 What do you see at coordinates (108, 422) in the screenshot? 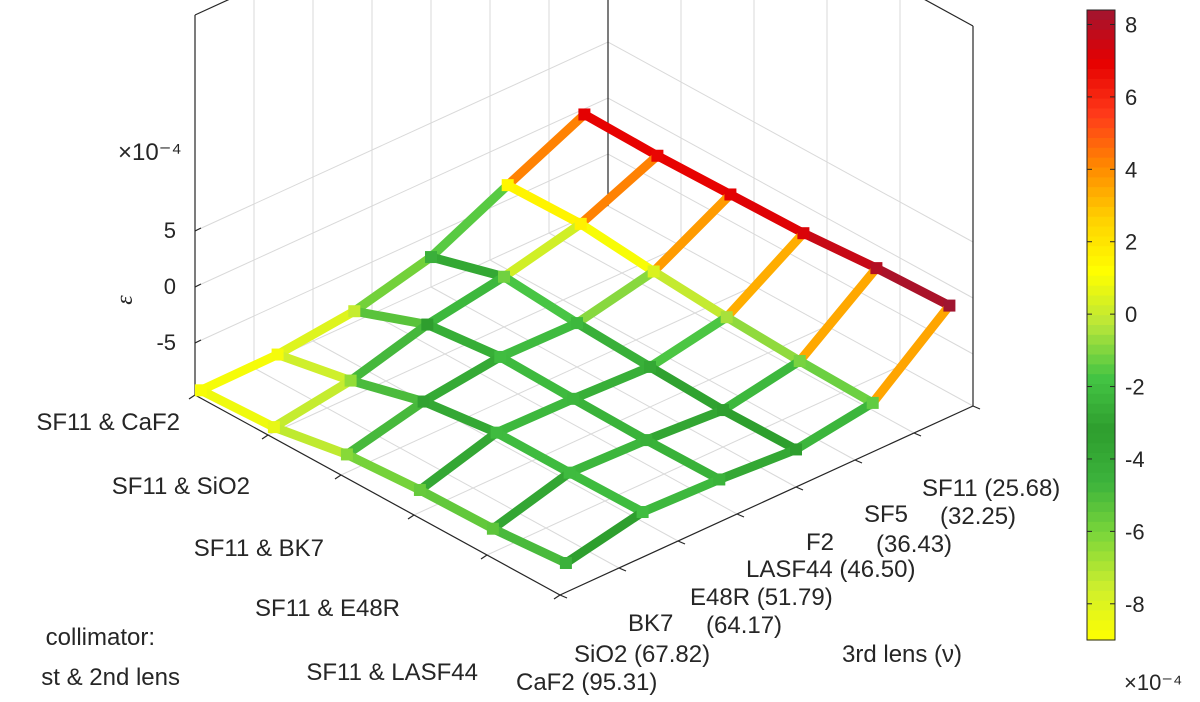
I see `x-tick-label-0: SF11 & CaF2` at bounding box center [108, 422].